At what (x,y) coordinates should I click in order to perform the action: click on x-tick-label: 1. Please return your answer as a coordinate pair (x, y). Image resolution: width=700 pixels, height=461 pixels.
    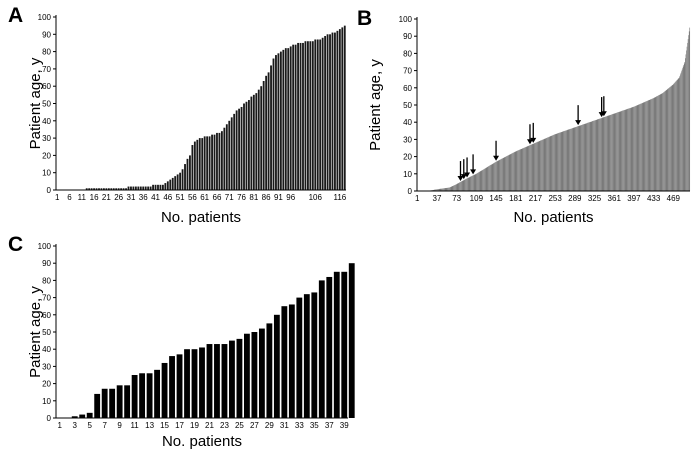
    Looking at the image, I should click on (60, 425).